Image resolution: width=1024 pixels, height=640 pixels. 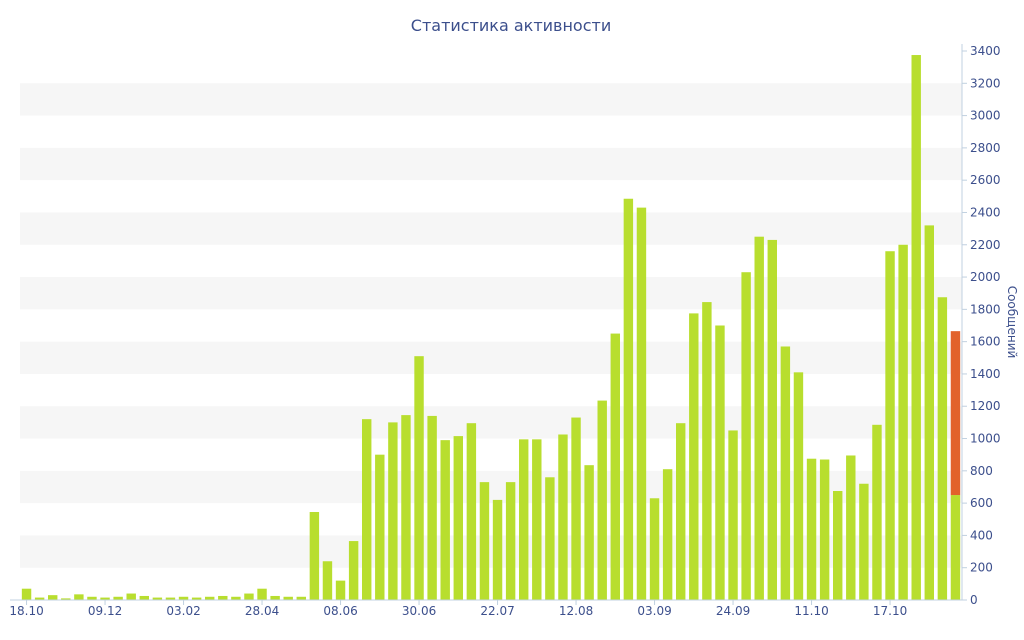 I want to click on y-tick-label: 1800, so click(x=985, y=309).